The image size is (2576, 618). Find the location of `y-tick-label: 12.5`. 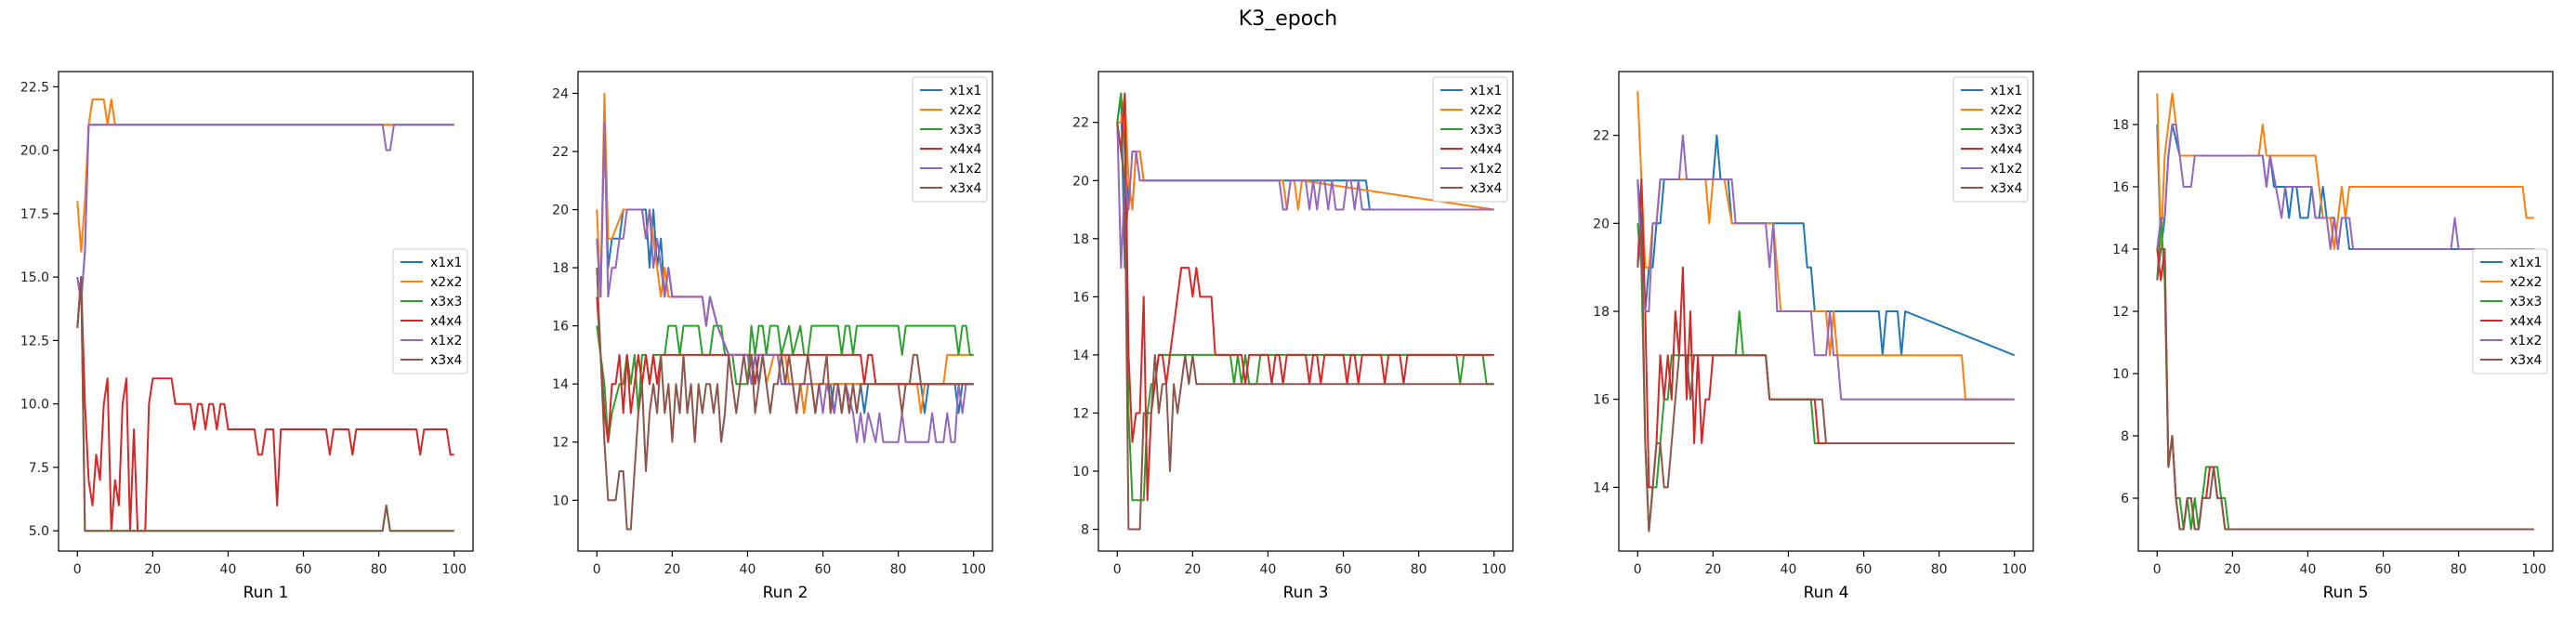

y-tick-label: 12.5 is located at coordinates (34, 341).